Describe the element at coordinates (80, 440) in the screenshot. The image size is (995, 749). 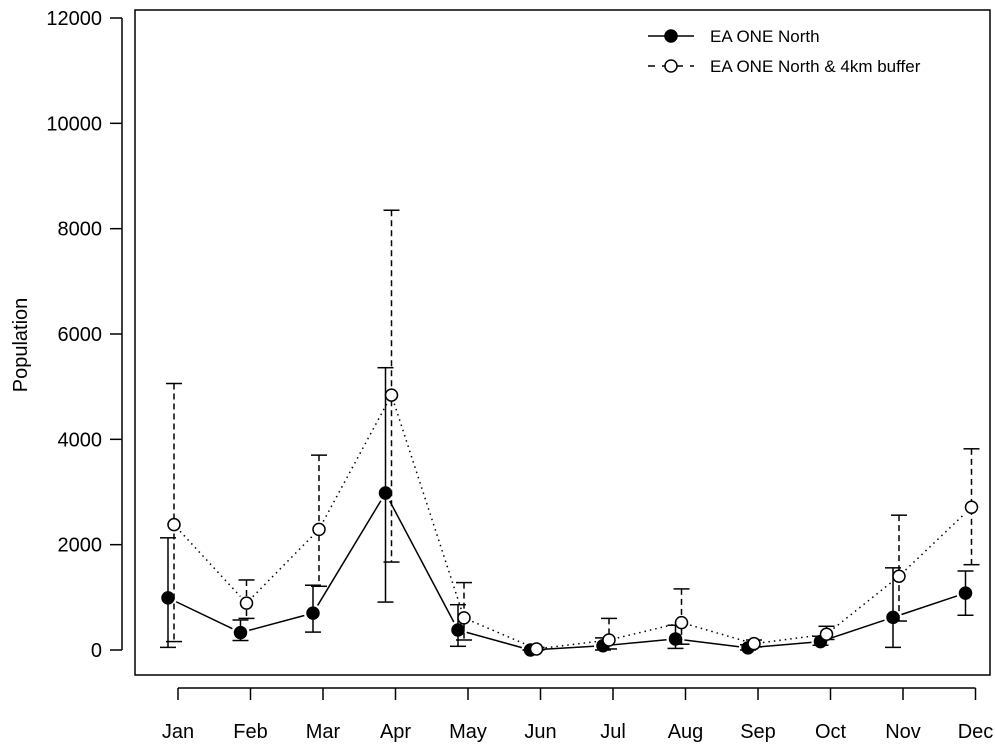
I see `y-tick-label: 4000` at that location.